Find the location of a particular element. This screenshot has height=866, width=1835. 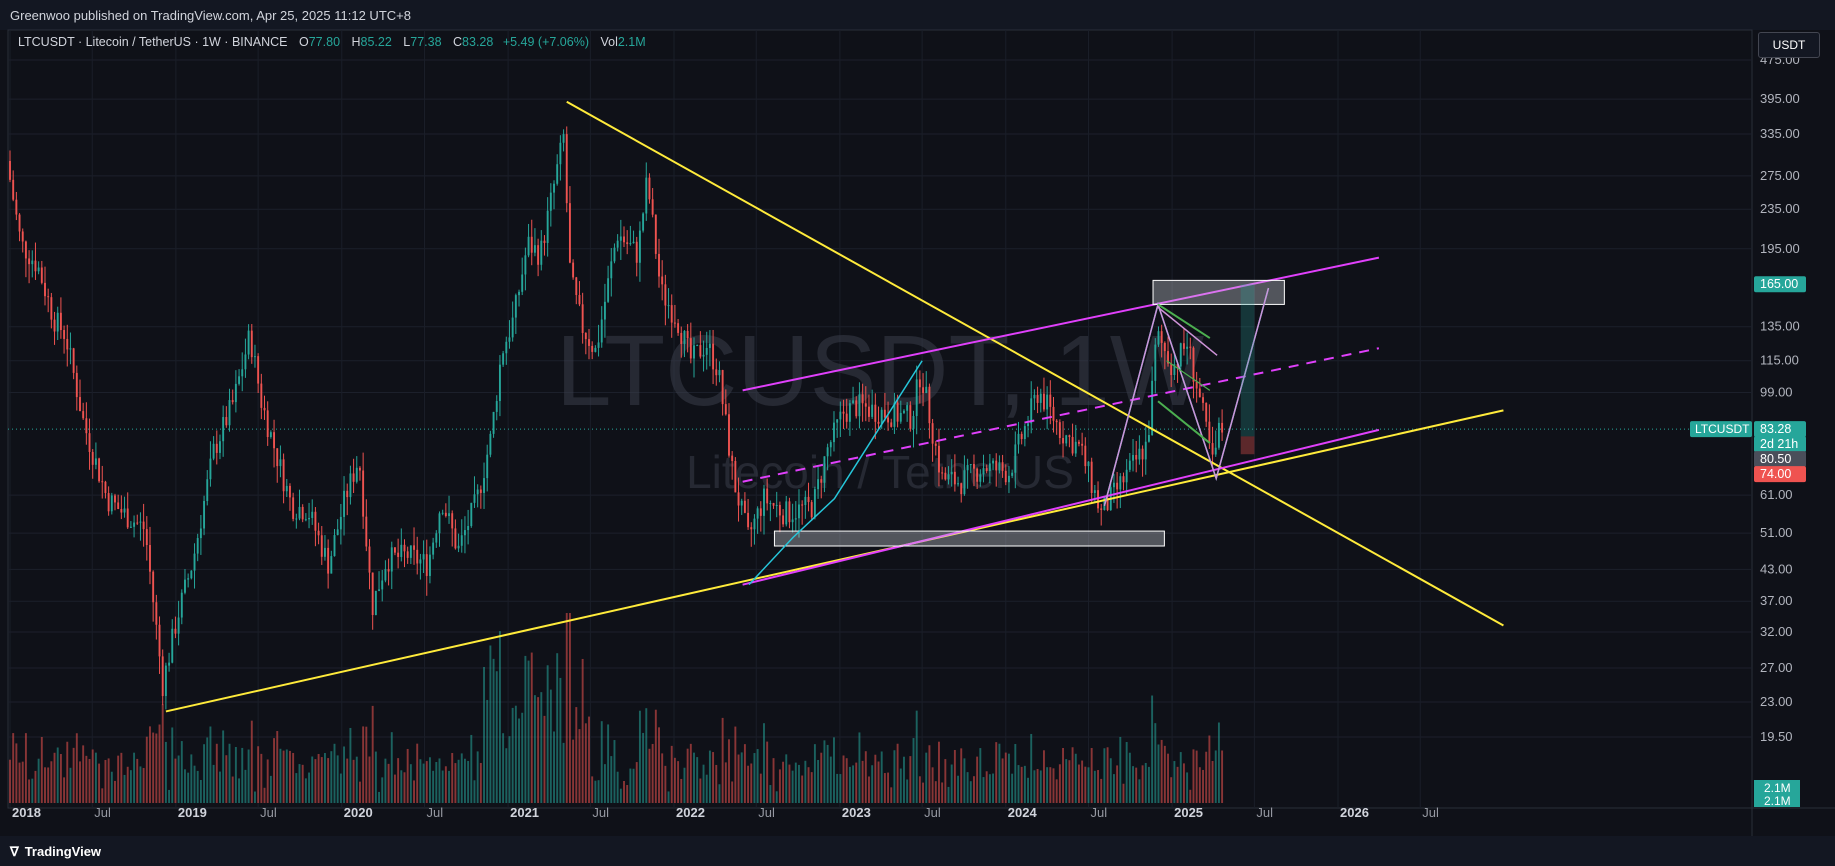

price-tick-label: 99.00 is located at coordinates (1776, 392).